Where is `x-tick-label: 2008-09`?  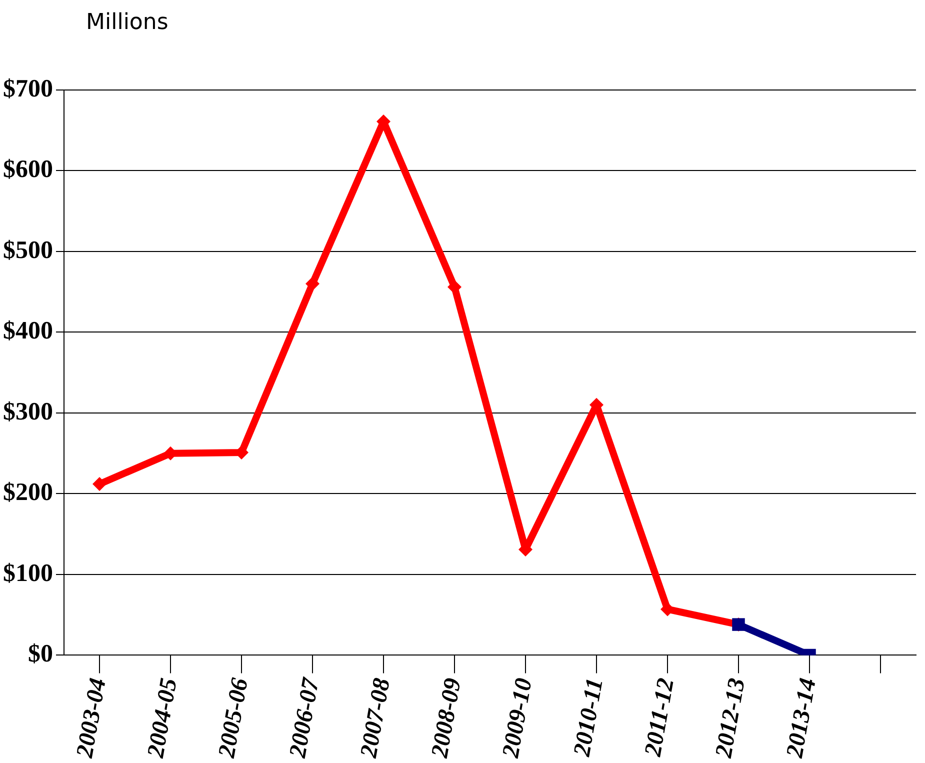
x-tick-label: 2008-09 is located at coordinates (446, 718).